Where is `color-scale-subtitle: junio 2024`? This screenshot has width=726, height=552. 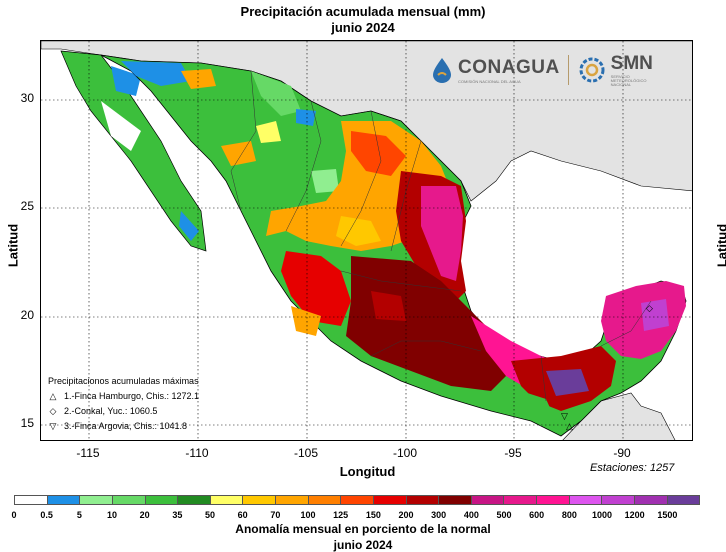
color-scale-subtitle: junio 2024 is located at coordinates (363, 545).